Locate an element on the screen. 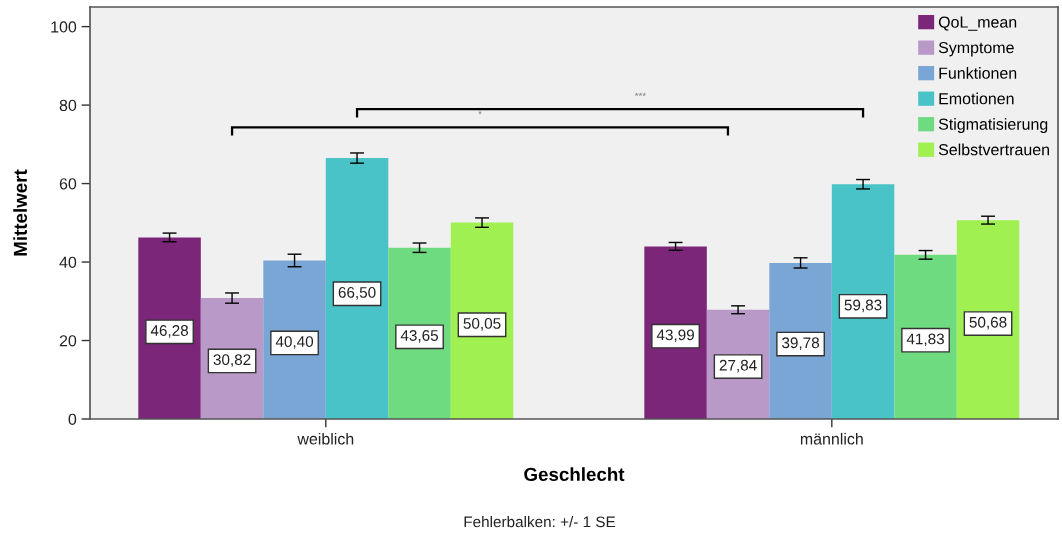  data-label: 27,84 is located at coordinates (738, 366).